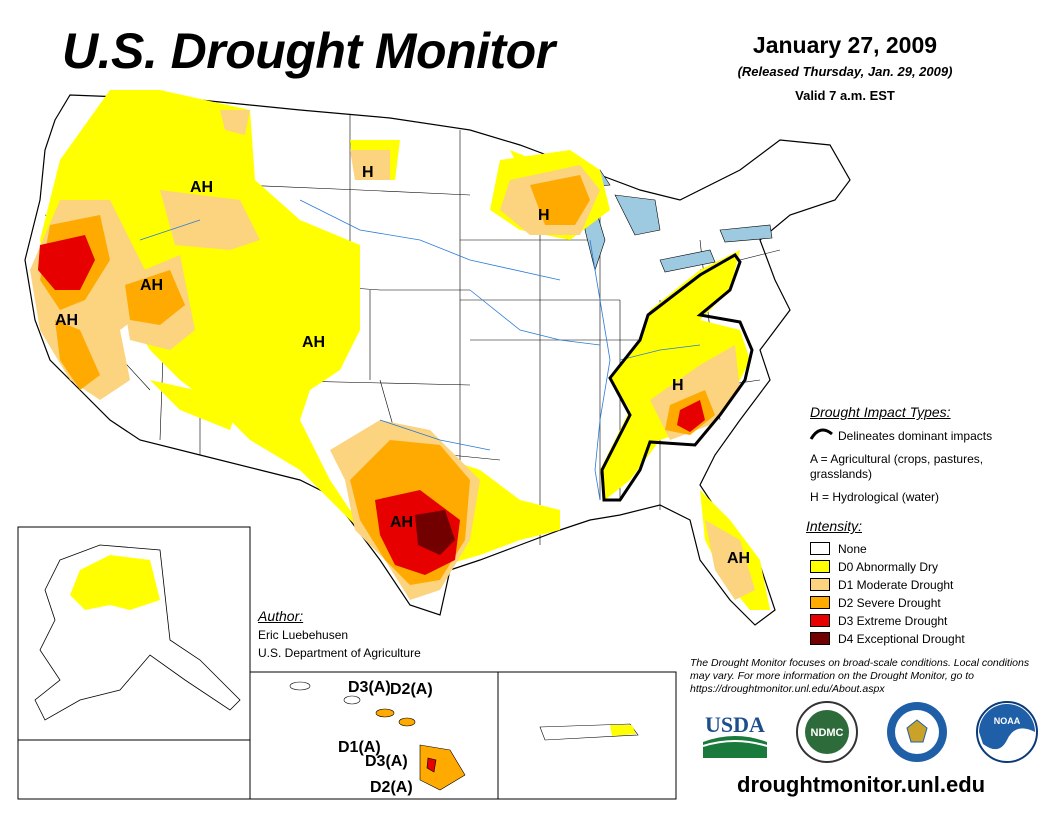 The height and width of the screenshot is (816, 1056). What do you see at coordinates (281, 616) in the screenshot?
I see `author-heading: Author:` at bounding box center [281, 616].